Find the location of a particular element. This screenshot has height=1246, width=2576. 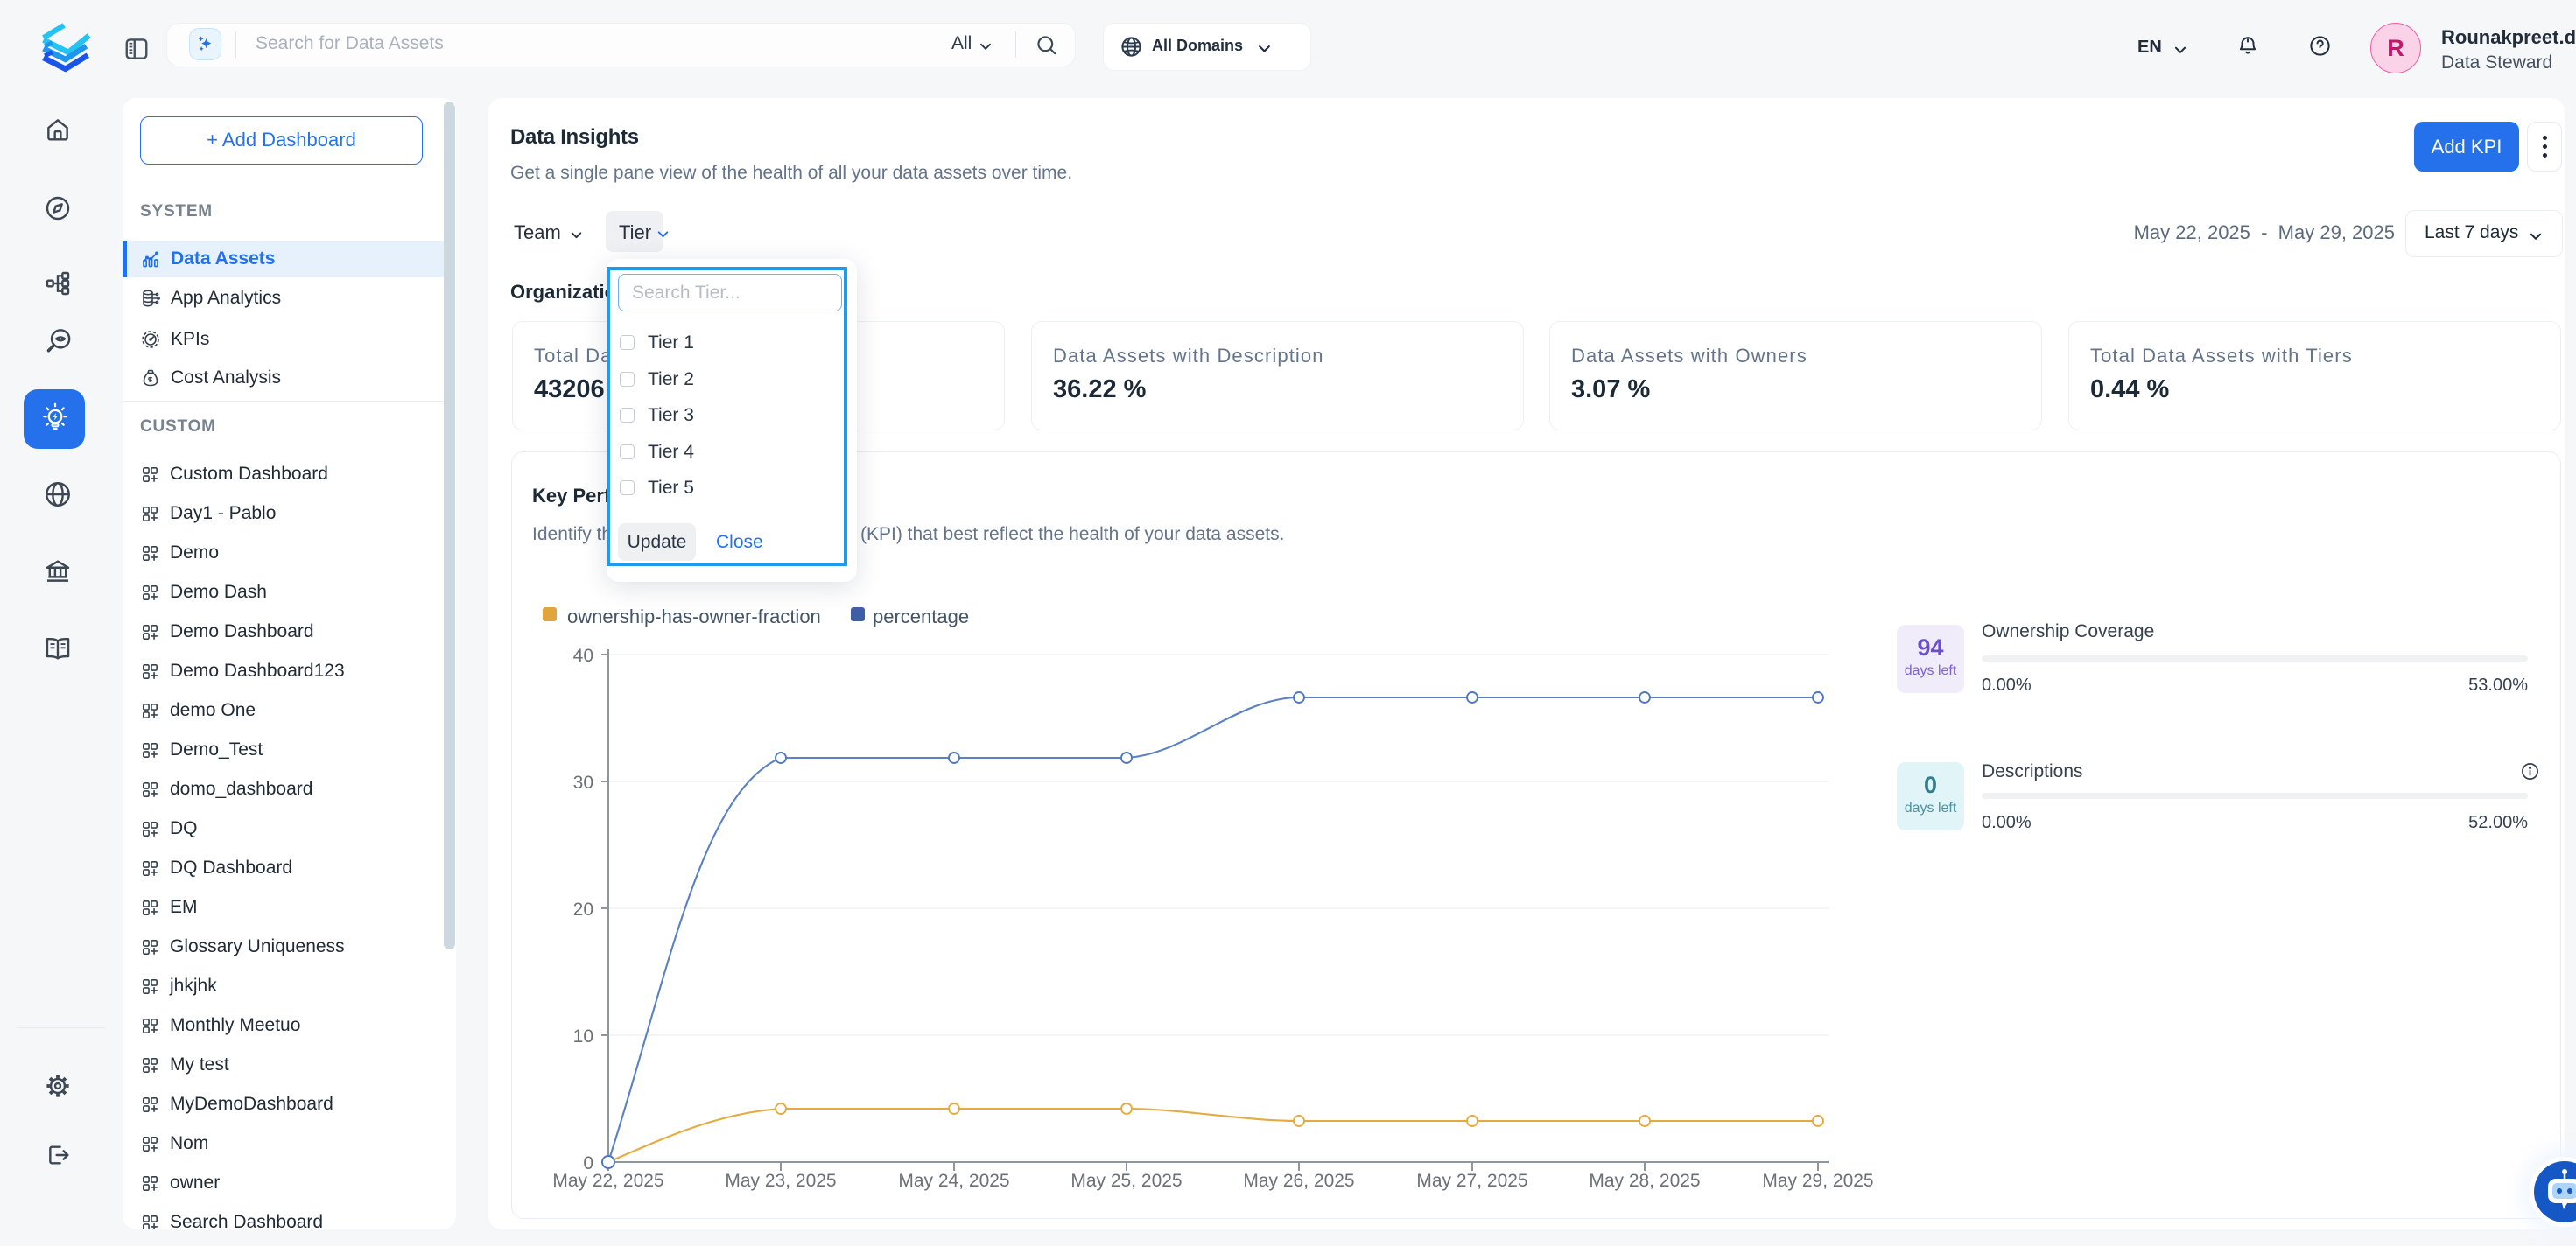

svg-text: May 25, 2025 is located at coordinates (1126, 1181).